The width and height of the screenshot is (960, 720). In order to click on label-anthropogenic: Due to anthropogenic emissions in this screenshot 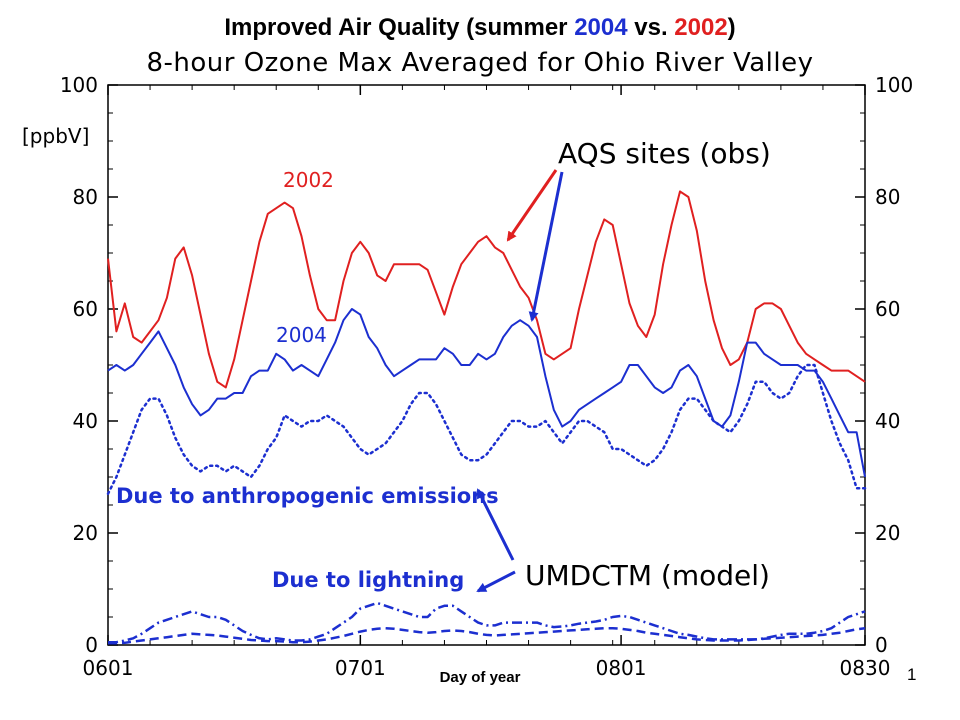, I will do `click(307, 496)`.